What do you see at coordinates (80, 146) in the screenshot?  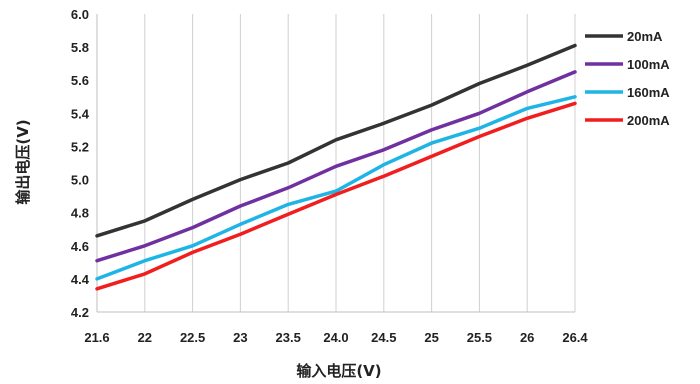 I see `y-tick-label: 5.2` at bounding box center [80, 146].